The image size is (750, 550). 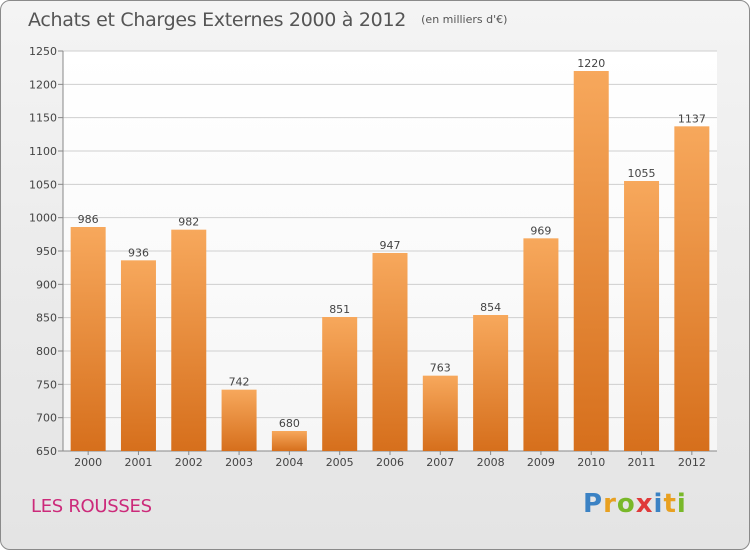 I want to click on y-tick-label: 1050, so click(x=43, y=184).